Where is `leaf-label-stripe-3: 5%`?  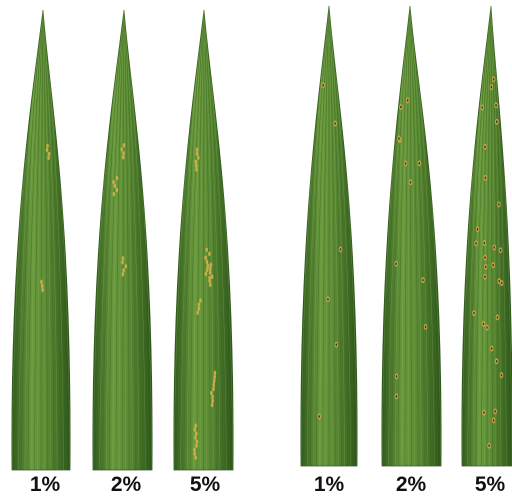 leaf-label-stripe-3: 5% is located at coordinates (205, 484).